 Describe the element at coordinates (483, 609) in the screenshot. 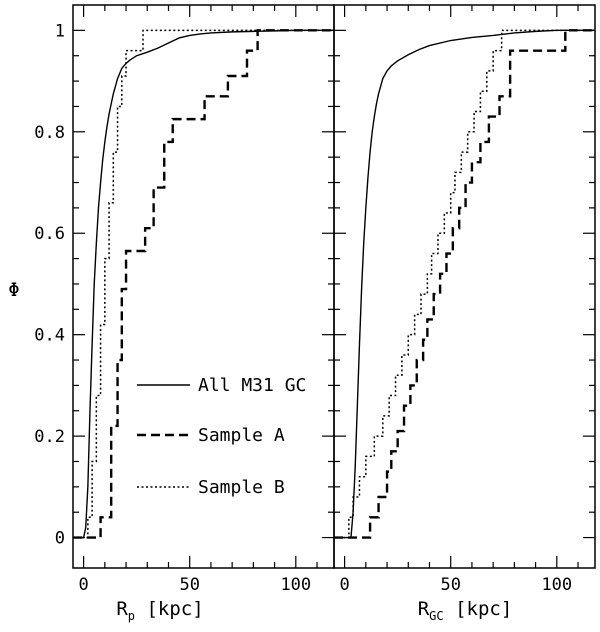

I see `right-x-axis-label-unit: [kpc]` at that location.